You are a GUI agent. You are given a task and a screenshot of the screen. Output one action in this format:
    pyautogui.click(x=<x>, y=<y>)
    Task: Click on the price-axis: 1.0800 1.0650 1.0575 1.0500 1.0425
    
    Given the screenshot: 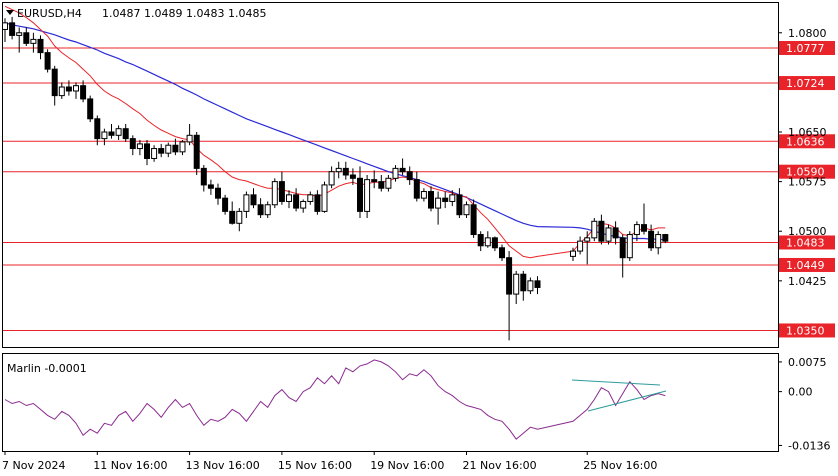 What is the action you would take?
    pyautogui.click(x=802, y=157)
    